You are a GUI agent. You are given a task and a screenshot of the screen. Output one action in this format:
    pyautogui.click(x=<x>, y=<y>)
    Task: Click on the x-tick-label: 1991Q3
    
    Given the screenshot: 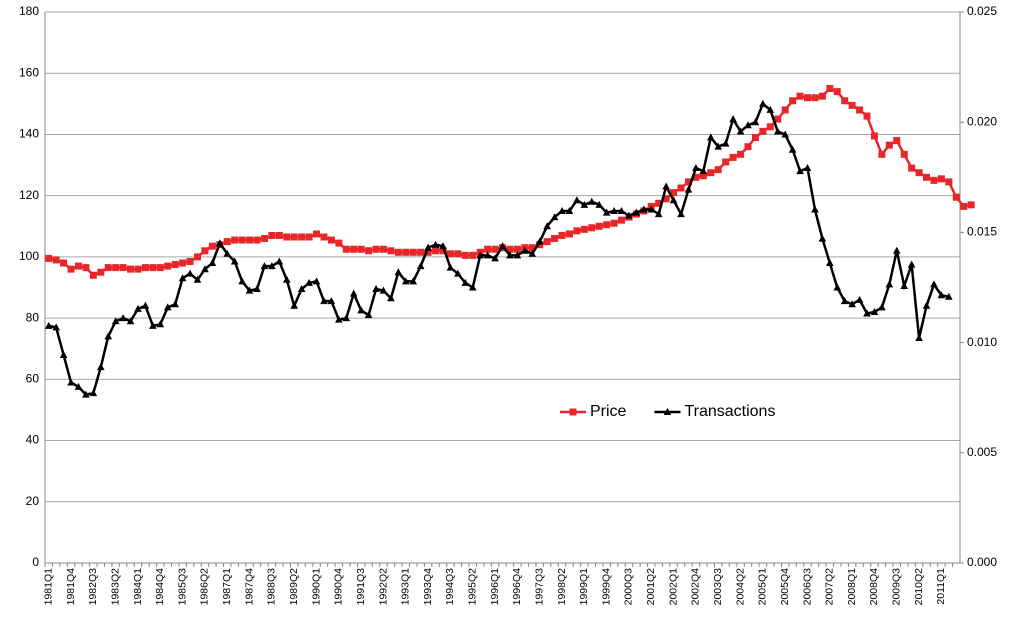 What is the action you would take?
    pyautogui.click(x=361, y=587)
    